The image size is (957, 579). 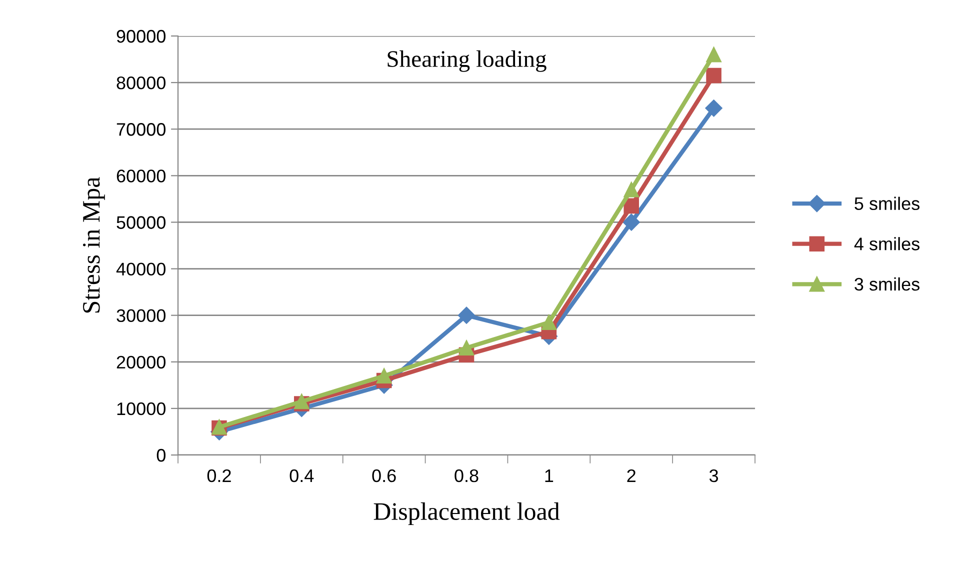 I want to click on x-tick-label: 0.2, so click(x=219, y=475).